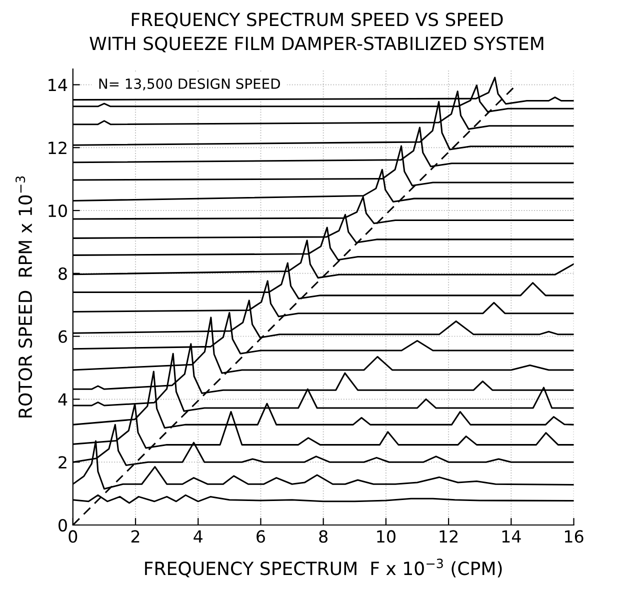 This screenshot has width=634, height=600. Describe the element at coordinates (386, 536) in the screenshot. I see `x-tick-label: 10` at that location.